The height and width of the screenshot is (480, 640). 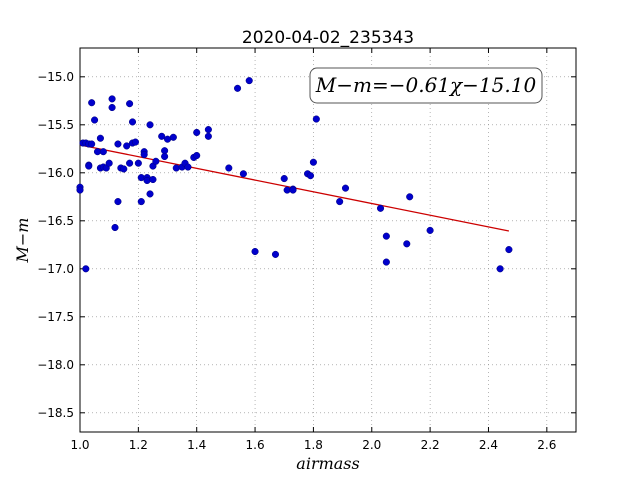 I want to click on annotation-box: M−m=−0.61χ−15.10, so click(x=426, y=85).